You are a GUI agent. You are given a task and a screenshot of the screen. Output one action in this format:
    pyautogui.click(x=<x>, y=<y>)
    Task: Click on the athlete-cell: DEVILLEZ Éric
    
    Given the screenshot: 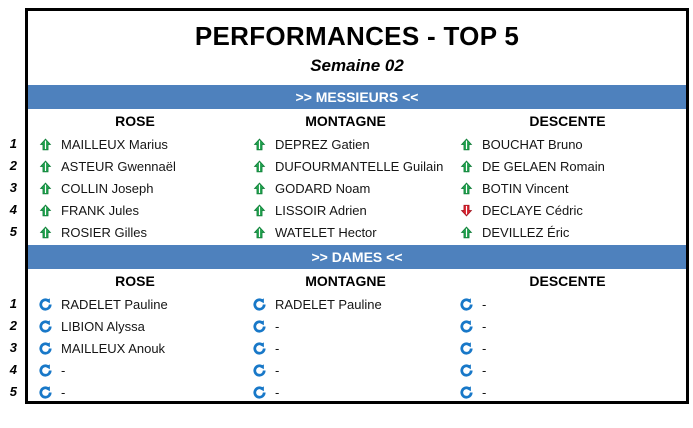 What is the action you would take?
    pyautogui.click(x=567, y=232)
    